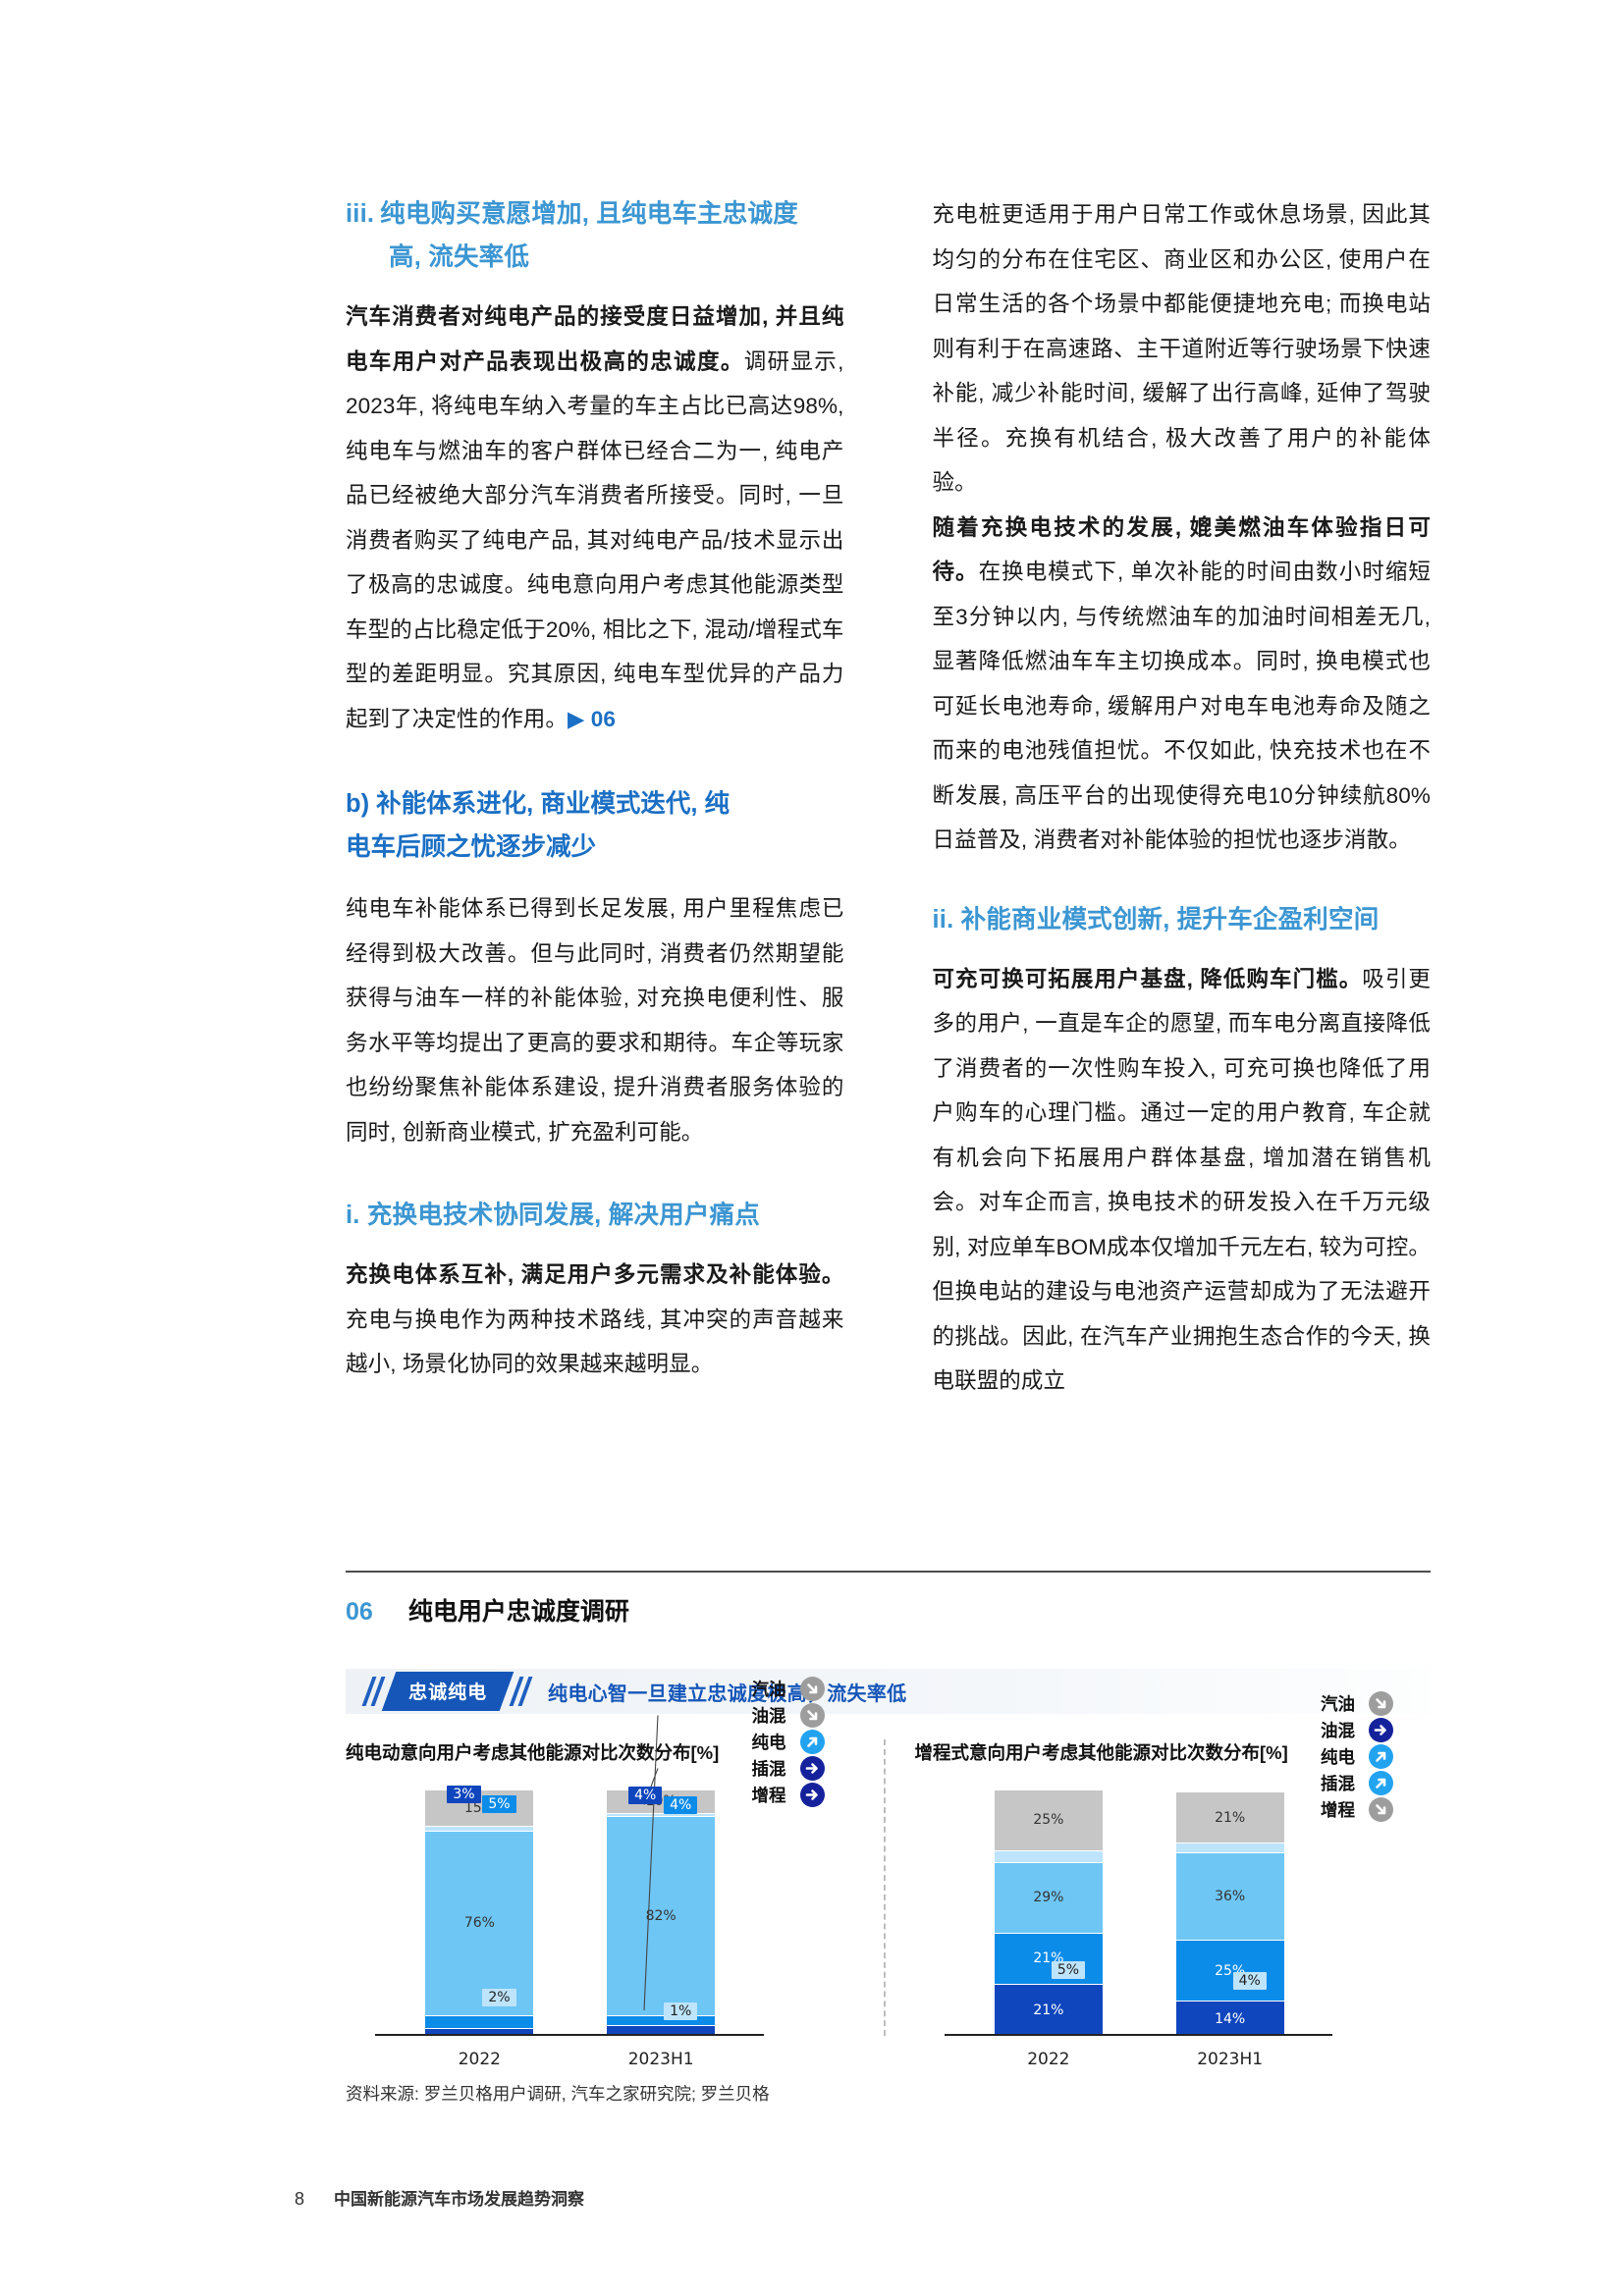  What do you see at coordinates (360, 214) in the screenshot?
I see `heading-iii-numeral: iii.` at bounding box center [360, 214].